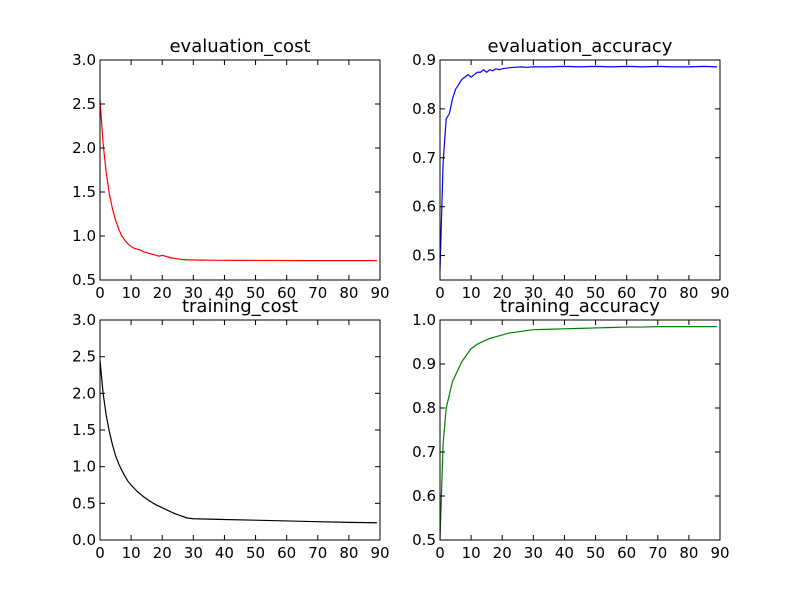 Image resolution: width=800 pixels, height=600 pixels. Describe the element at coordinates (719, 293) in the screenshot. I see `evaluation-accuracy-xtick-label: 90` at that location.